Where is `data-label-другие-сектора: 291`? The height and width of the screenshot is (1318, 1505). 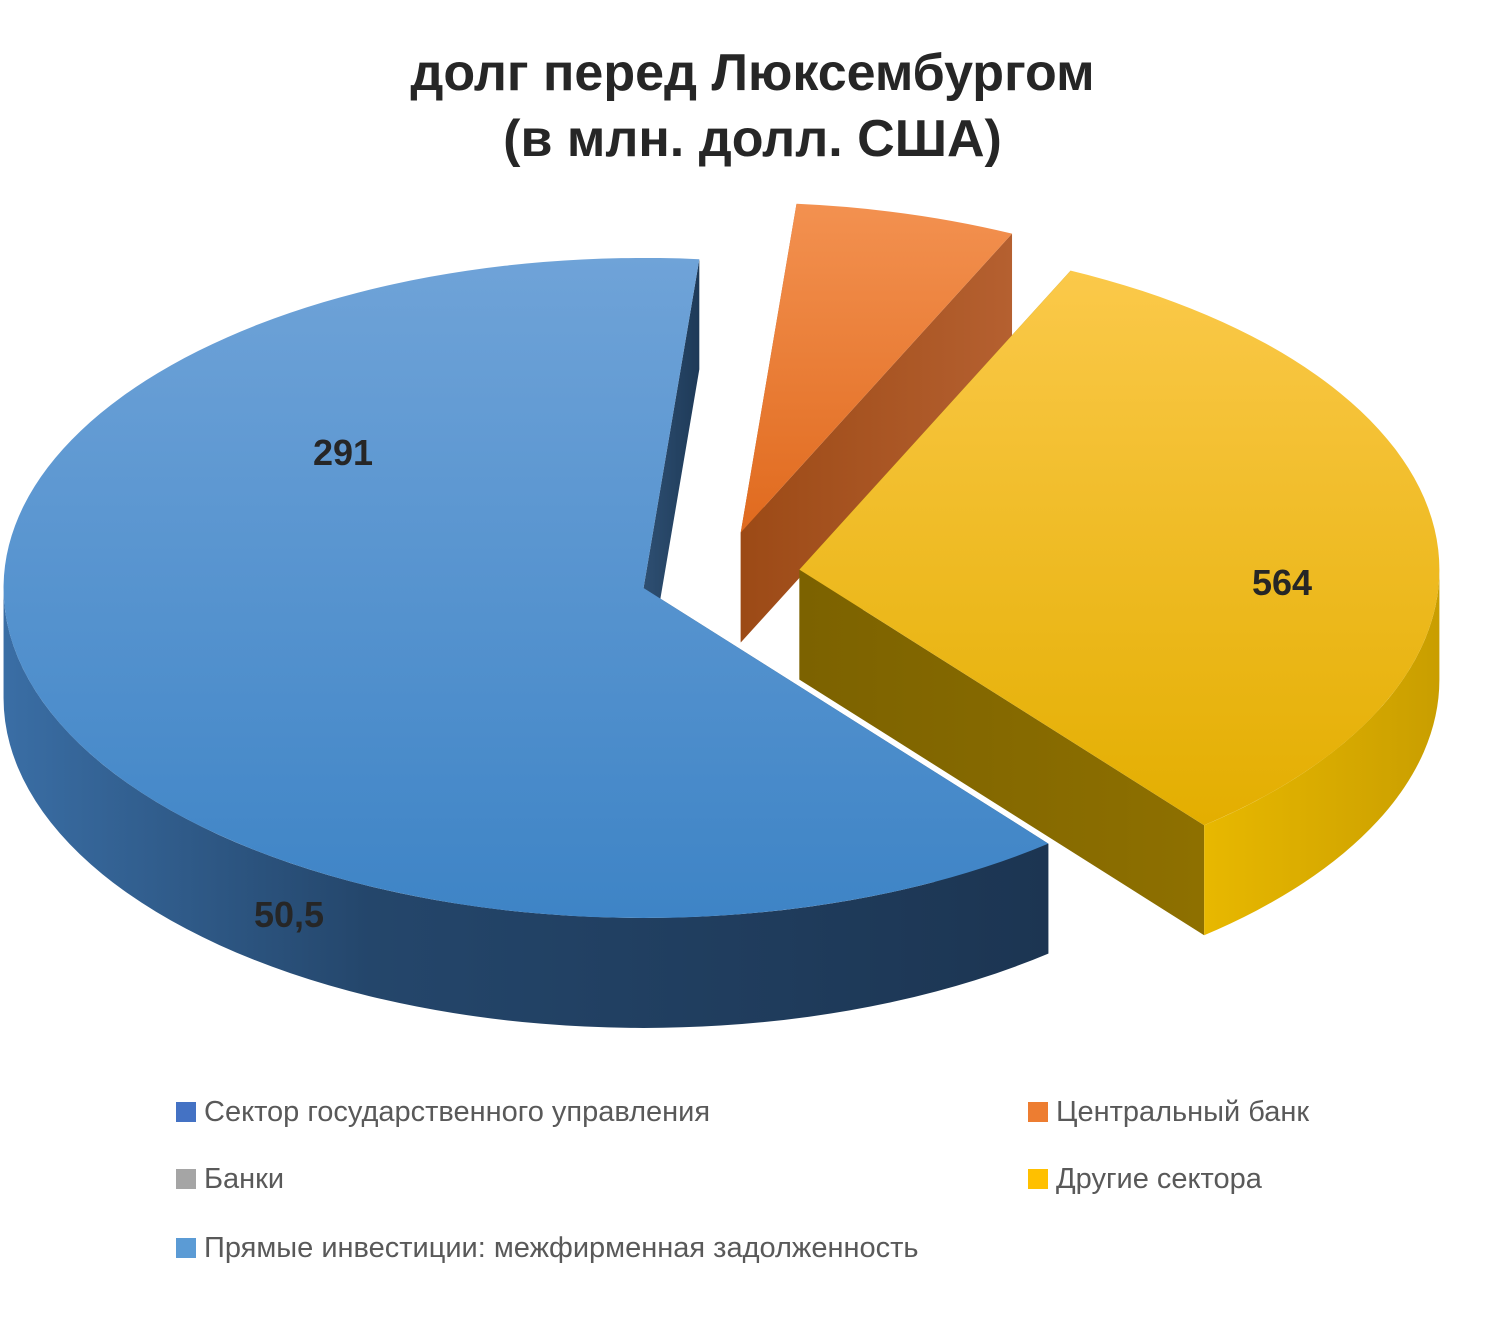
data-label-другие-сектора: 291 is located at coordinates (343, 452).